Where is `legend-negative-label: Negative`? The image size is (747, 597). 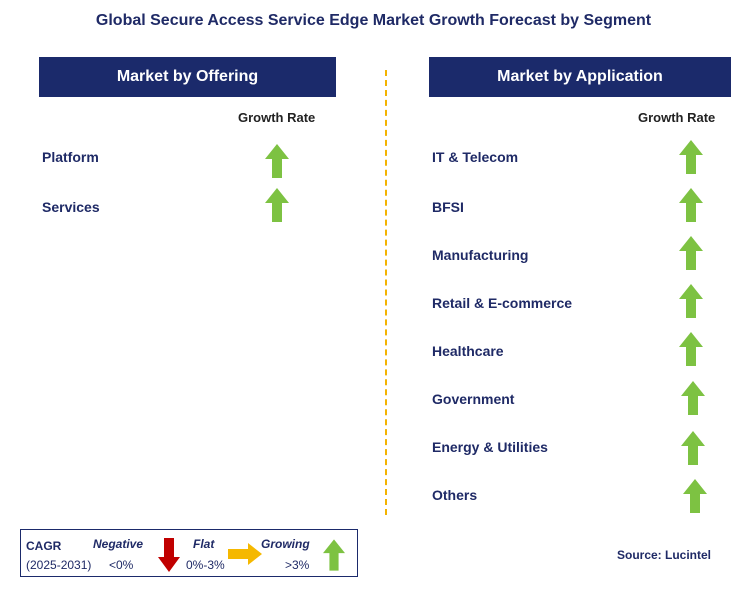 legend-negative-label: Negative is located at coordinates (118, 544).